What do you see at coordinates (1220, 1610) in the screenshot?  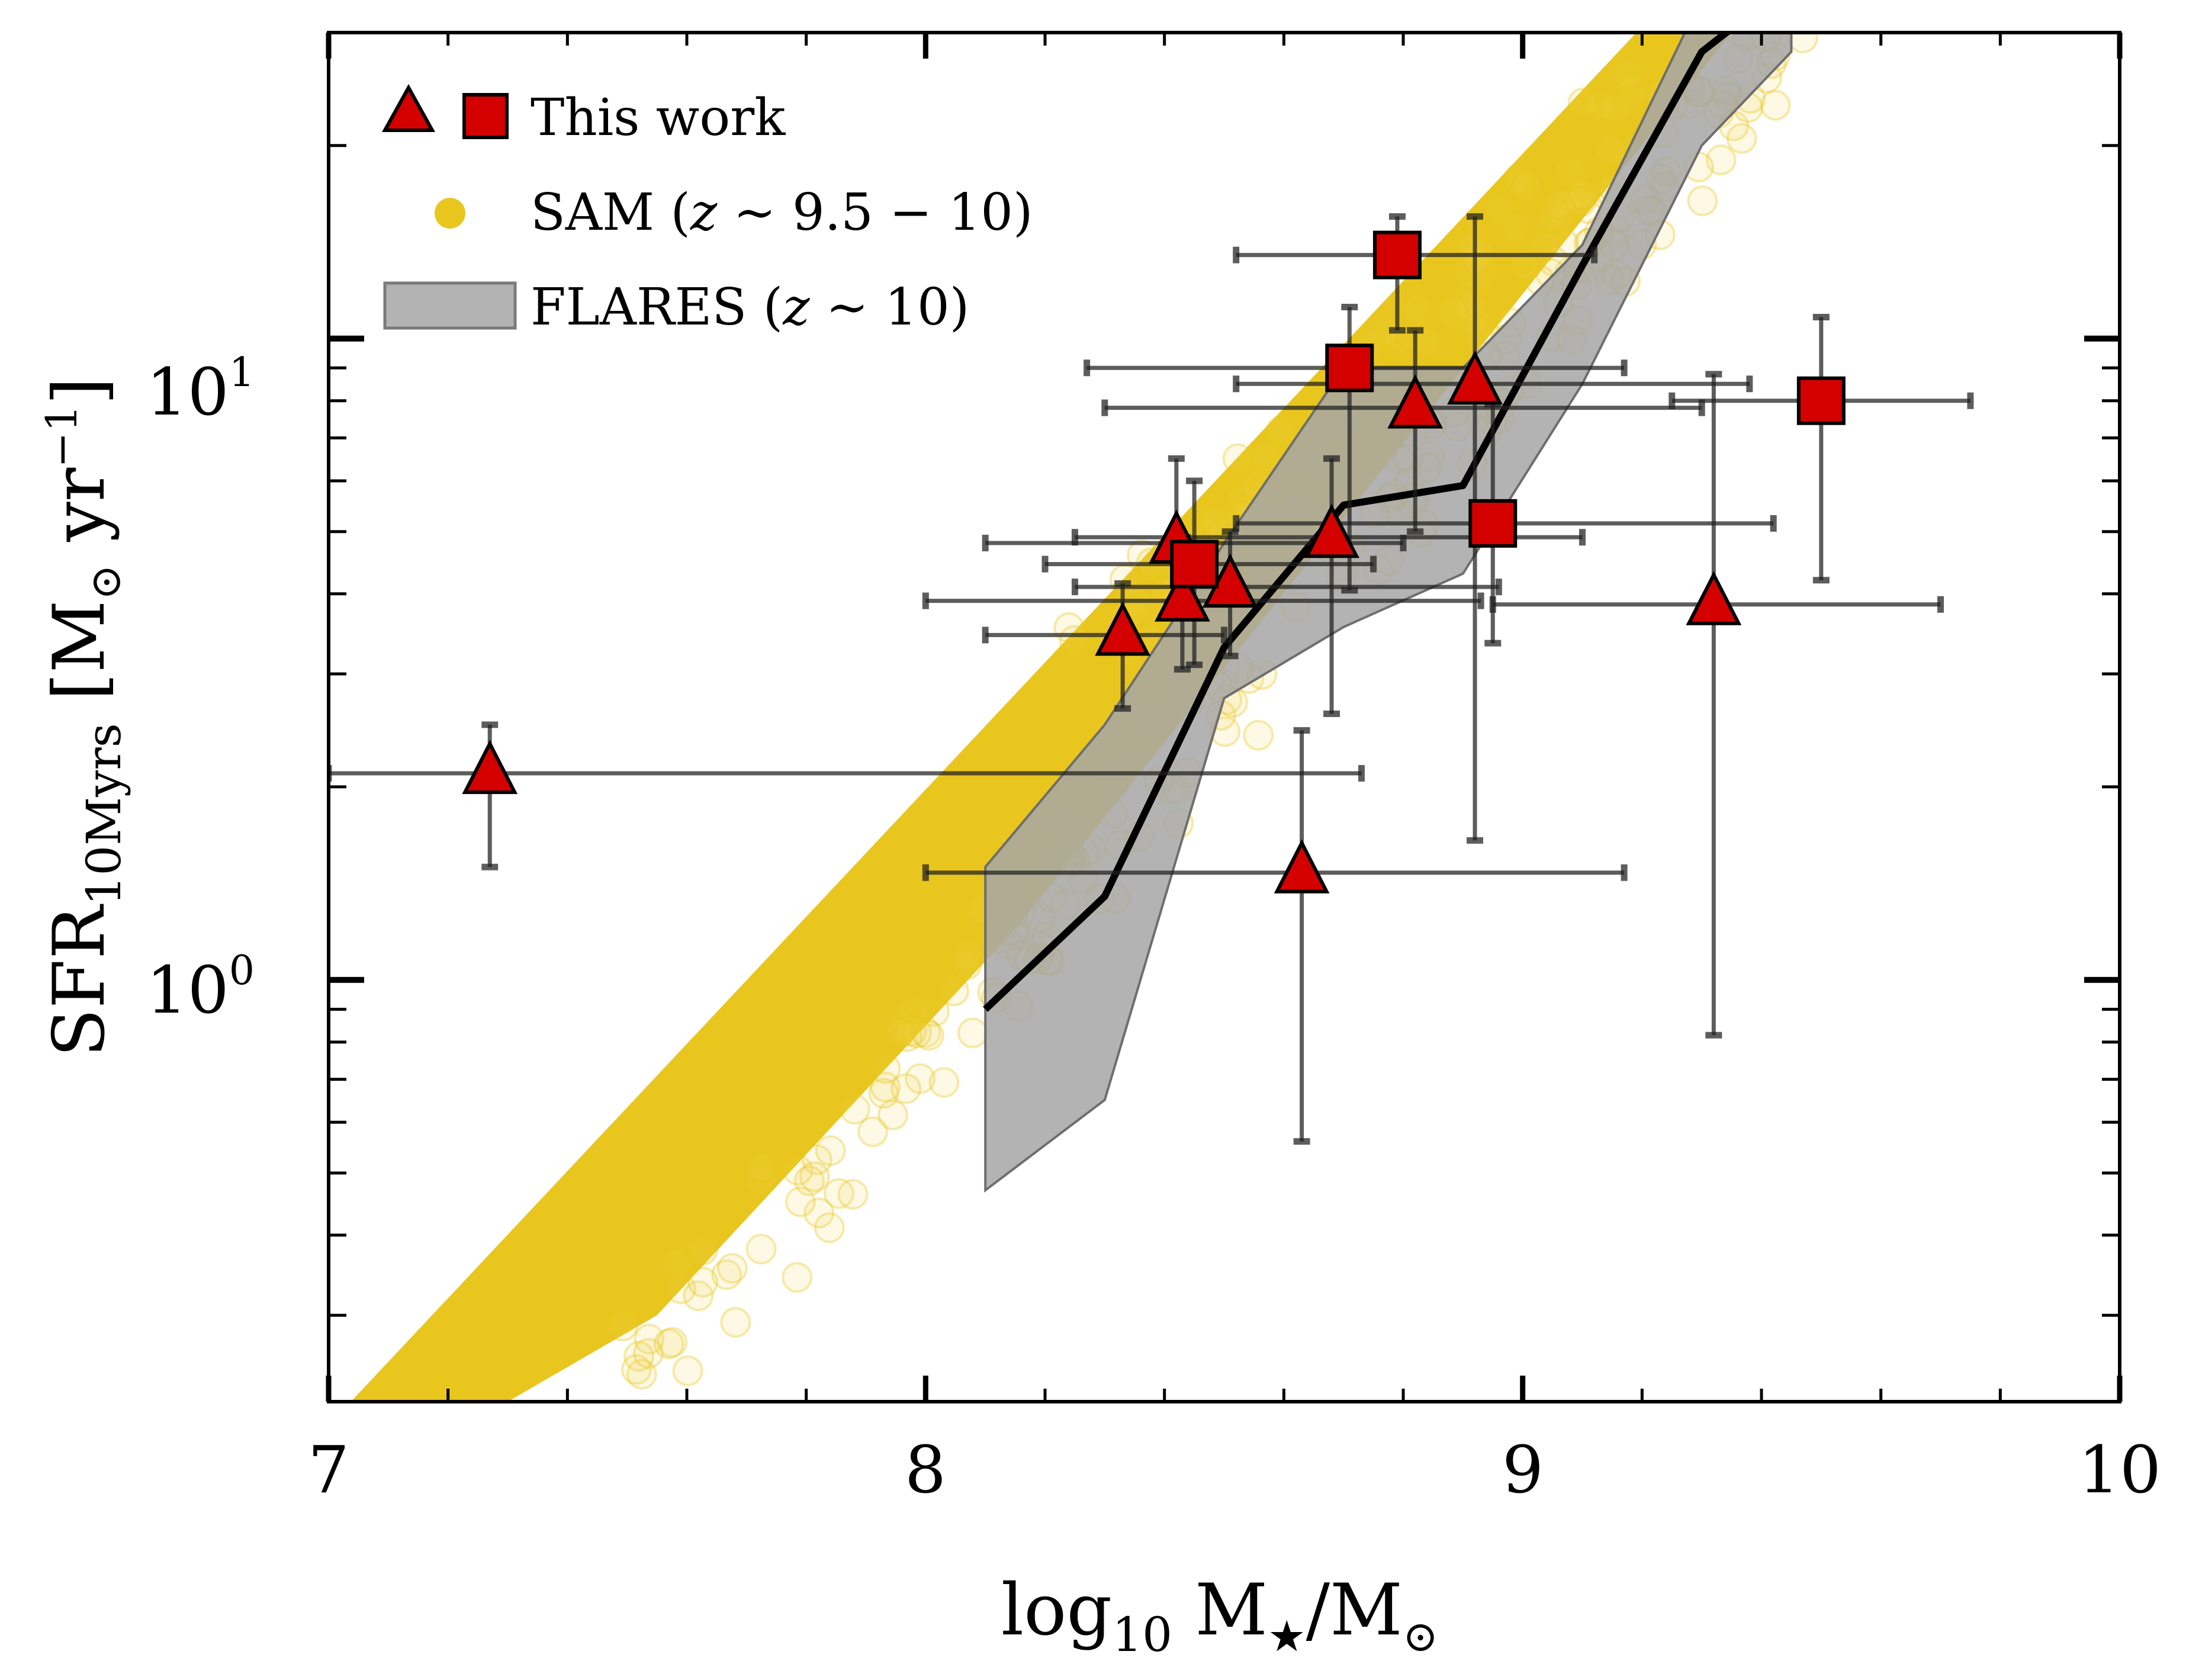 I see `x-title-m: M` at bounding box center [1220, 1610].